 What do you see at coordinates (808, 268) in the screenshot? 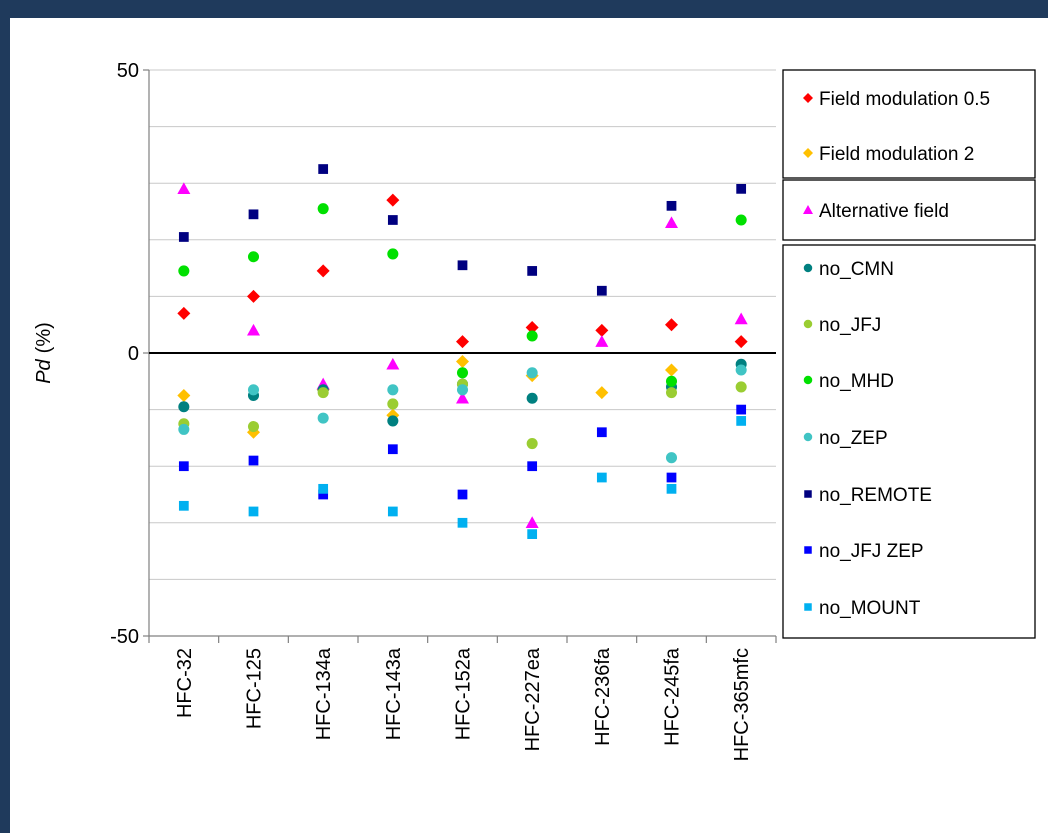
I see `legend-marker-no-cmn` at bounding box center [808, 268].